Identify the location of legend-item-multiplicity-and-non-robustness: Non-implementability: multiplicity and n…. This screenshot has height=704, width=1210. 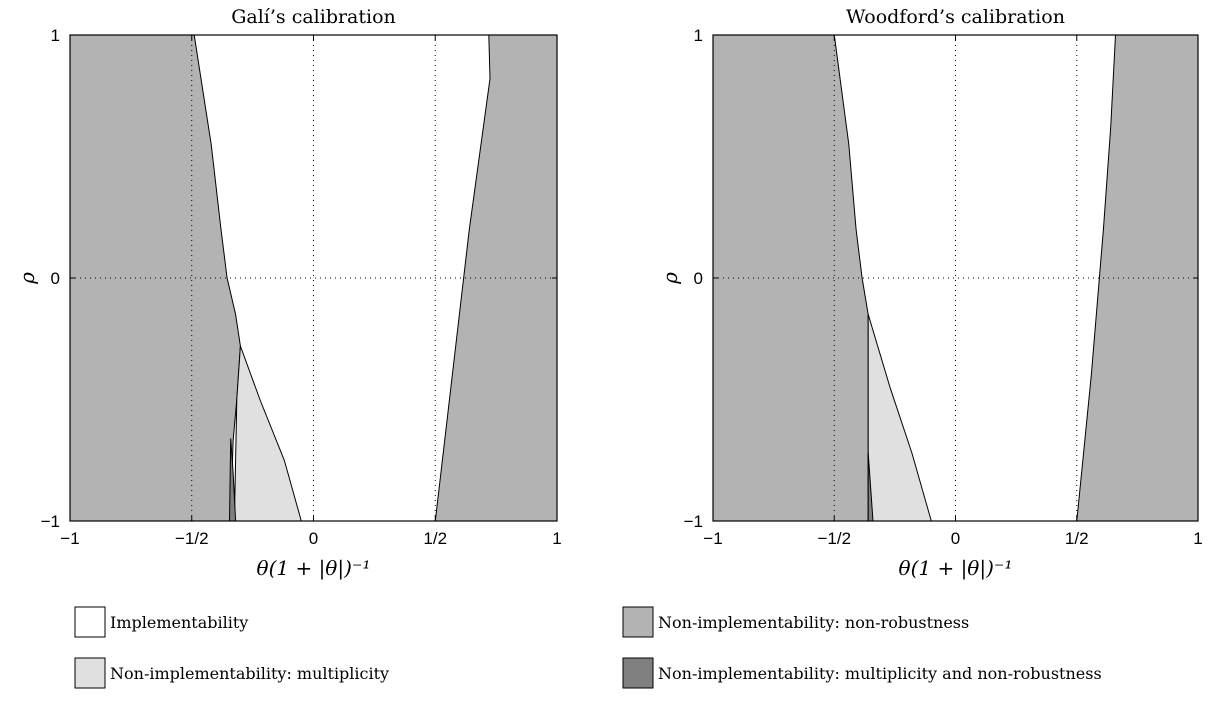
(862, 673).